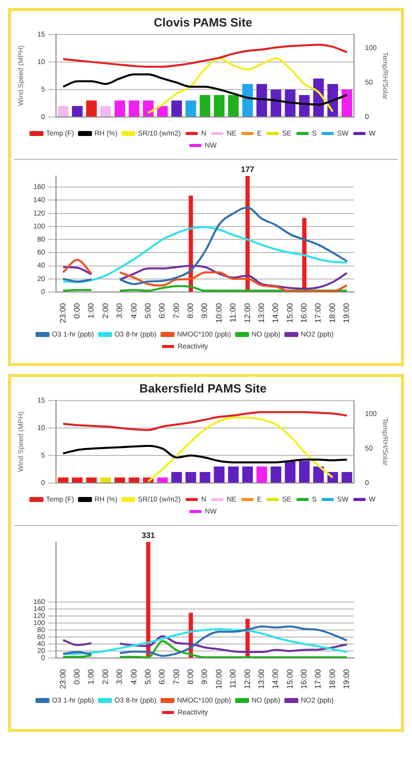 This screenshot has width=412, height=759. What do you see at coordinates (149, 535) in the screenshot?
I see `data-label: 331` at bounding box center [149, 535].